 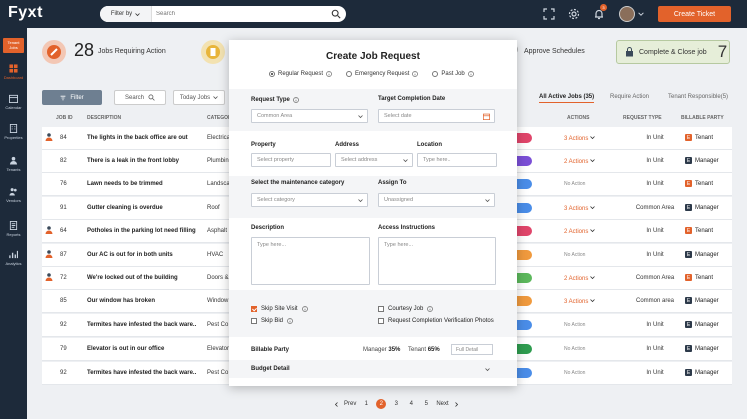 What do you see at coordinates (442, 404) in the screenshot?
I see `next-button: Next` at bounding box center [442, 404].